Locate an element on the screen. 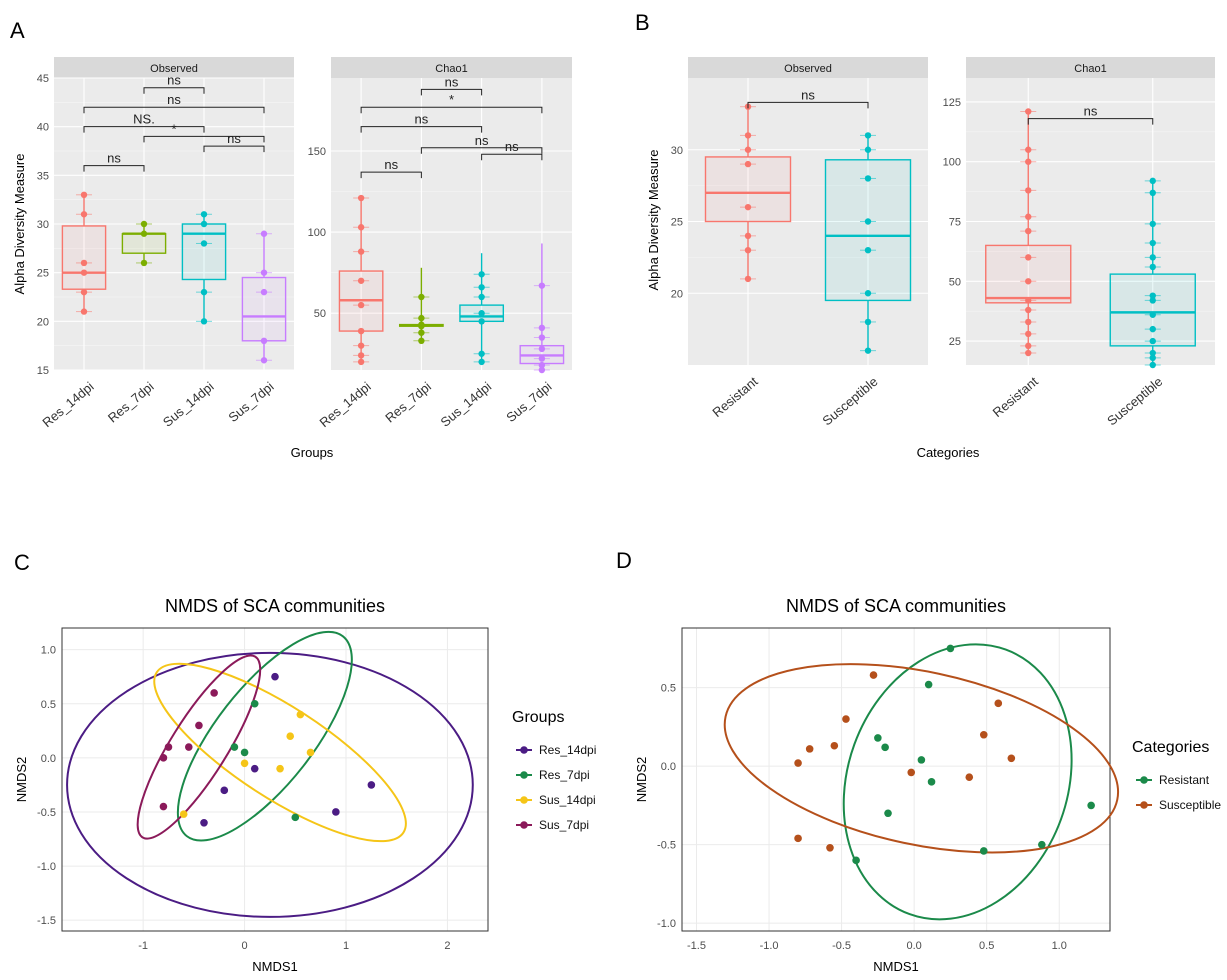  legend-label-Susceptible: Susceptible is located at coordinates (1190, 805).